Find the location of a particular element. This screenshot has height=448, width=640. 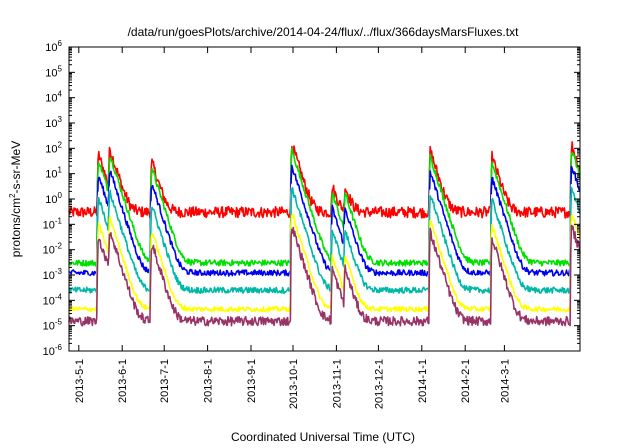

y-tick-label: 10⁴ is located at coordinates (53, 97).